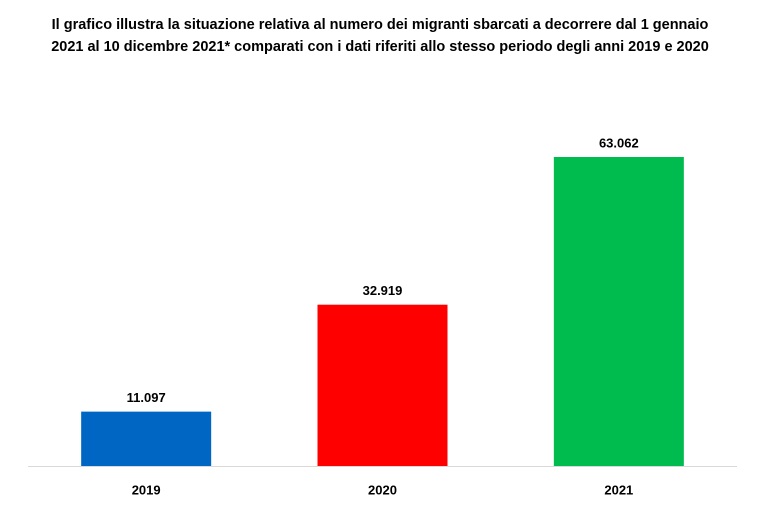 The width and height of the screenshot is (767, 513). What do you see at coordinates (146, 397) in the screenshot?
I see `value-label: 11.097` at bounding box center [146, 397].